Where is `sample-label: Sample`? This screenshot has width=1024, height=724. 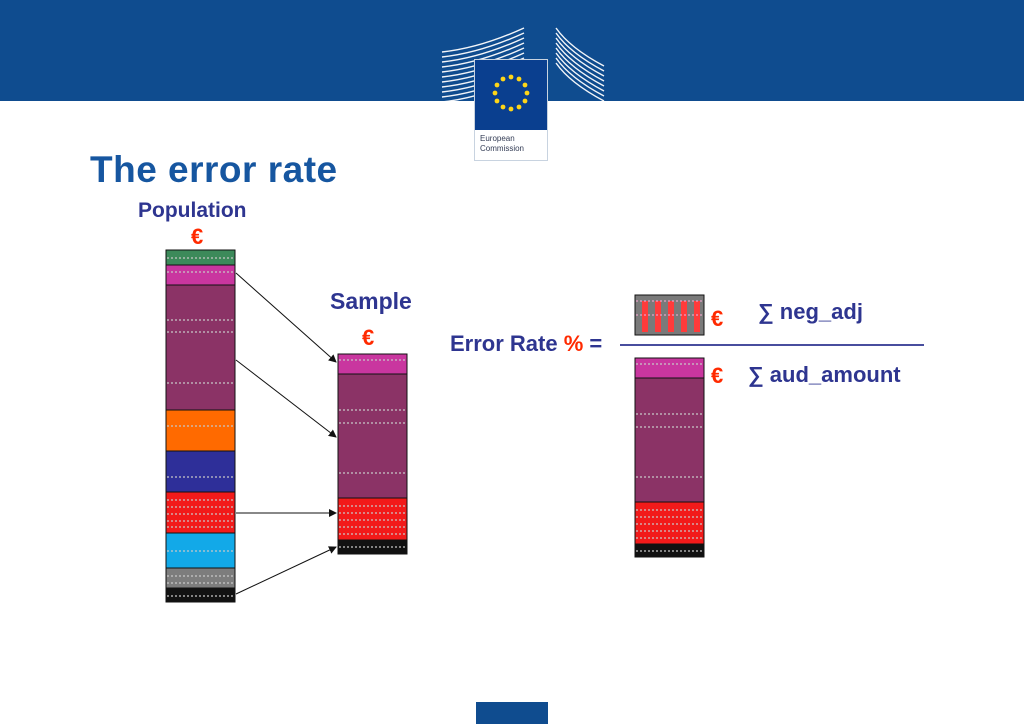 sample-label: Sample is located at coordinates (371, 301).